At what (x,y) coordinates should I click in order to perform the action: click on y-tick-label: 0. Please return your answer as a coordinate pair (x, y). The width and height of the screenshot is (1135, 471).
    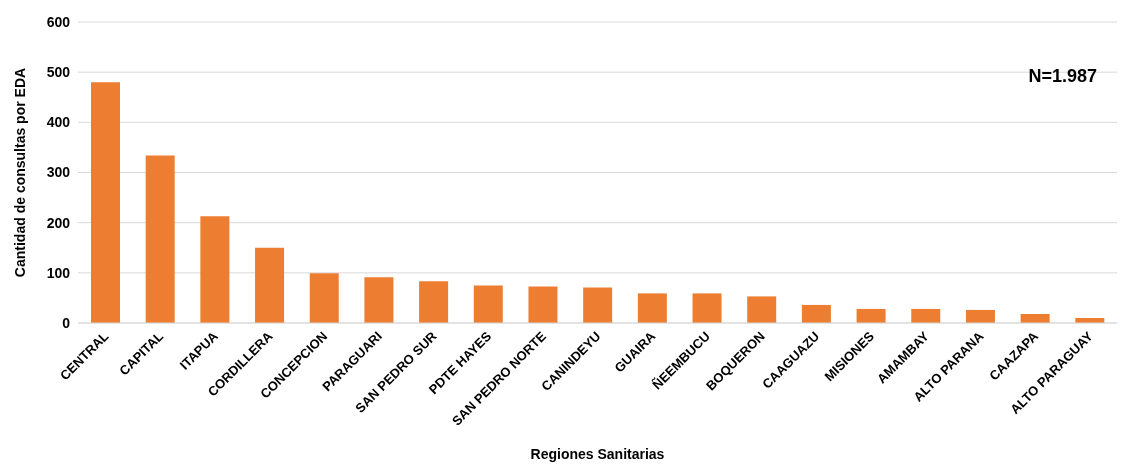
    Looking at the image, I should click on (66, 322).